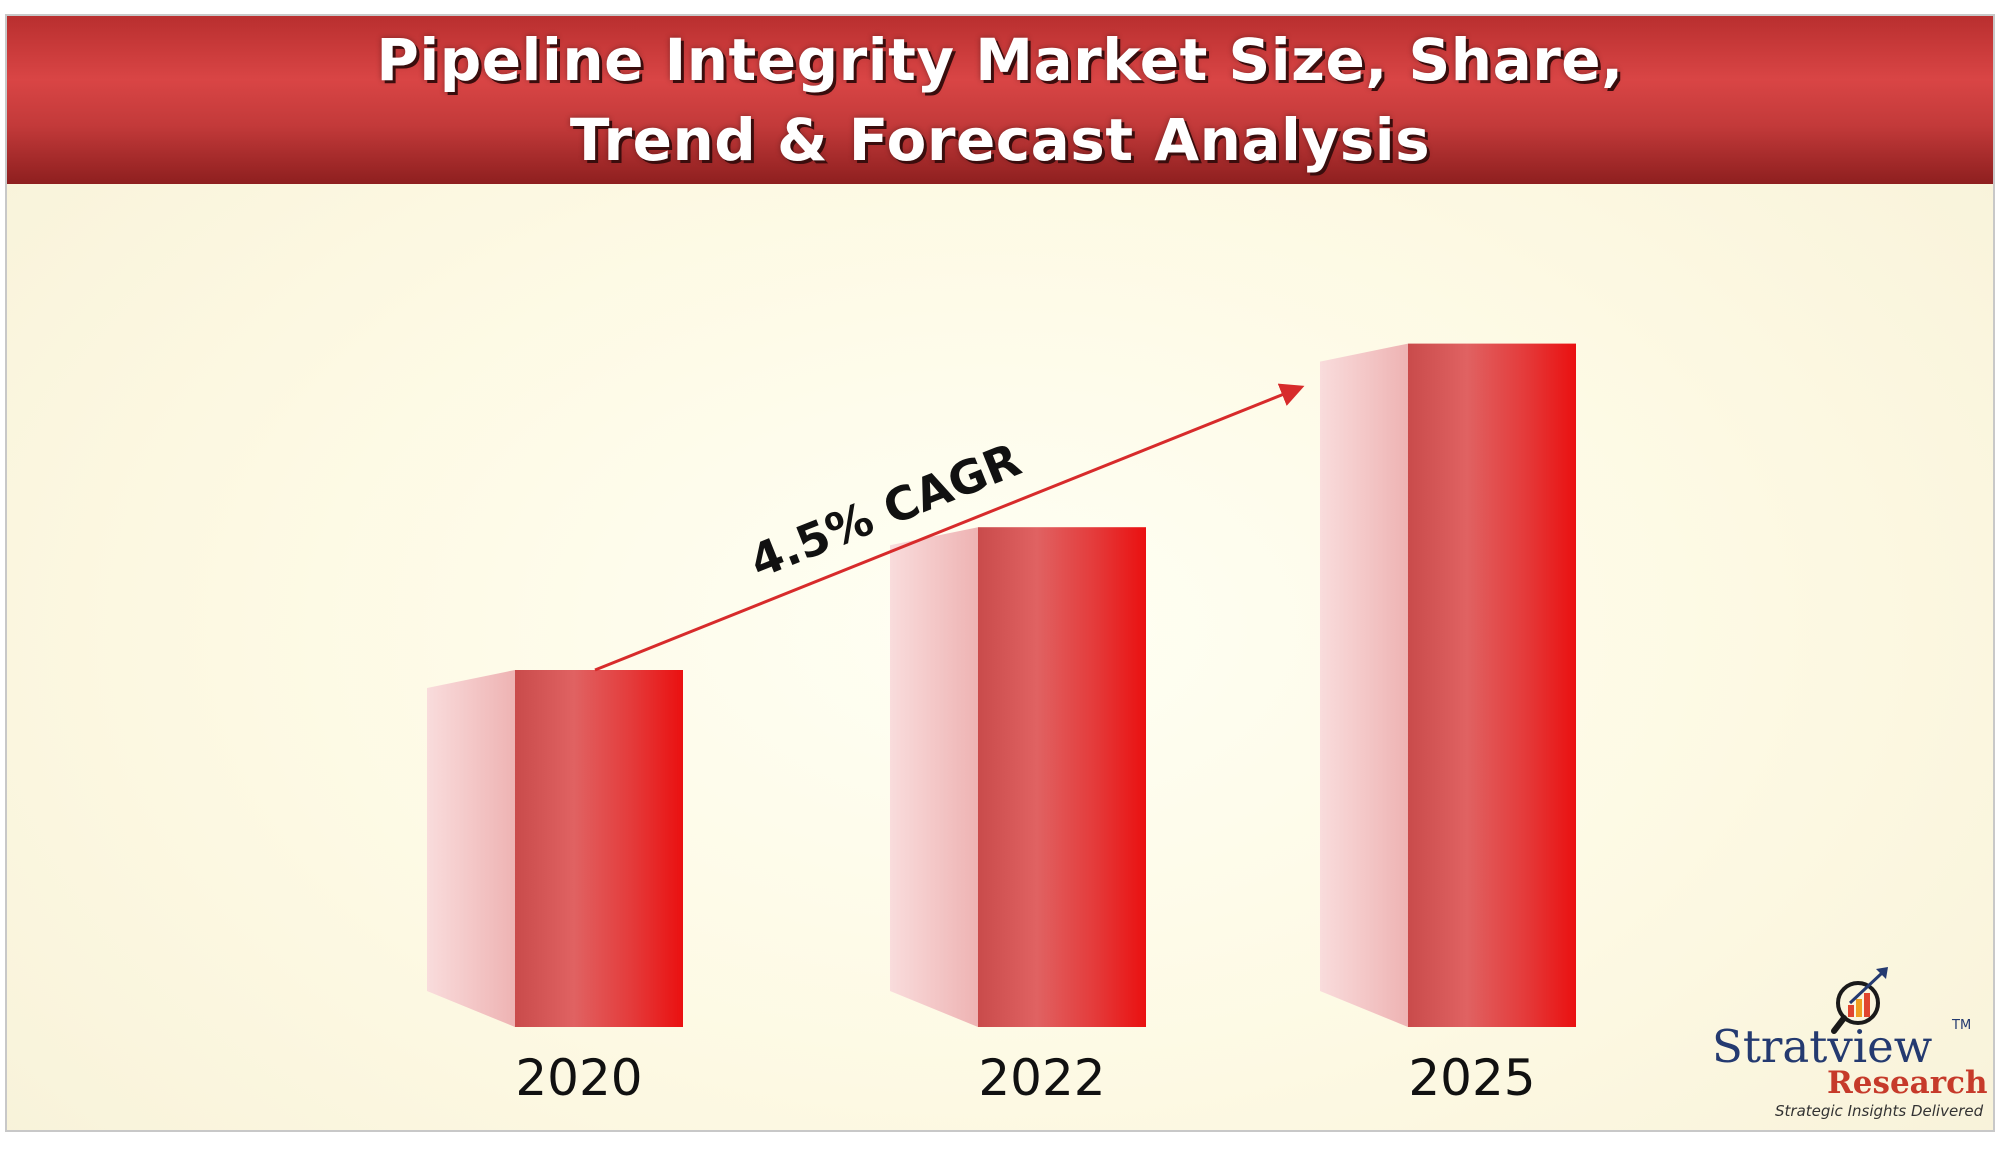 The width and height of the screenshot is (2000, 1151). I want to click on bar-2020, so click(599, 848).